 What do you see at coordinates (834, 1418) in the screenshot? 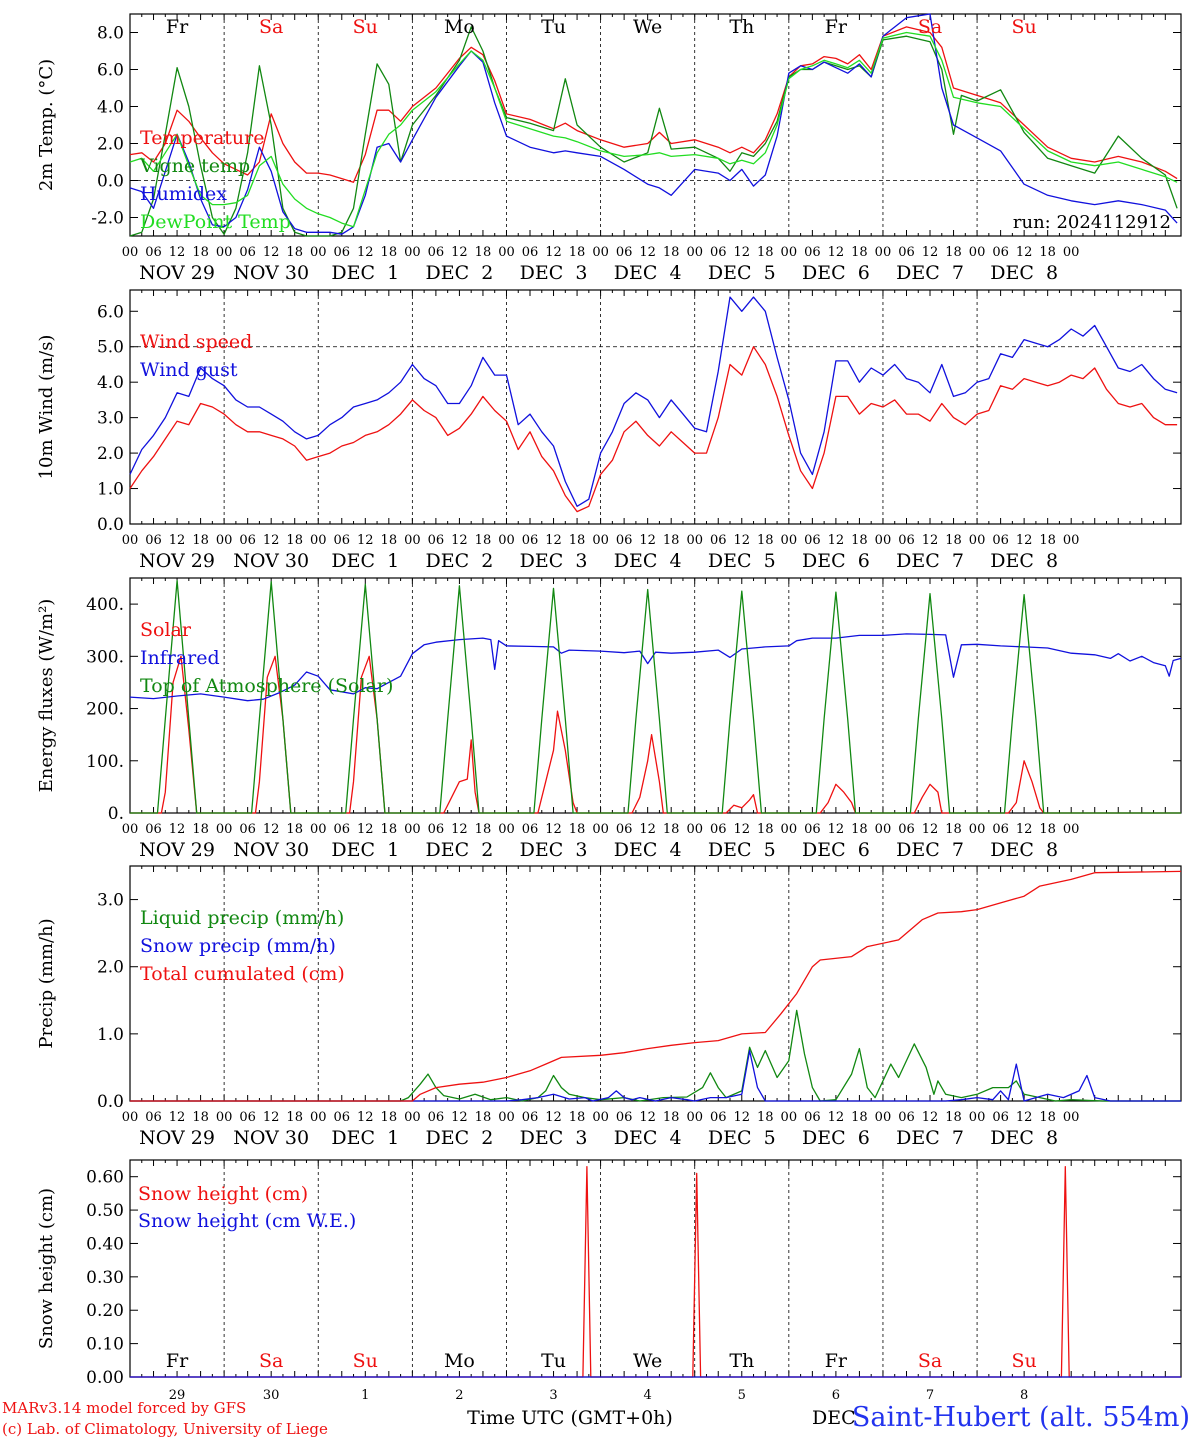
I see `overlap-text: DEC` at bounding box center [834, 1418].